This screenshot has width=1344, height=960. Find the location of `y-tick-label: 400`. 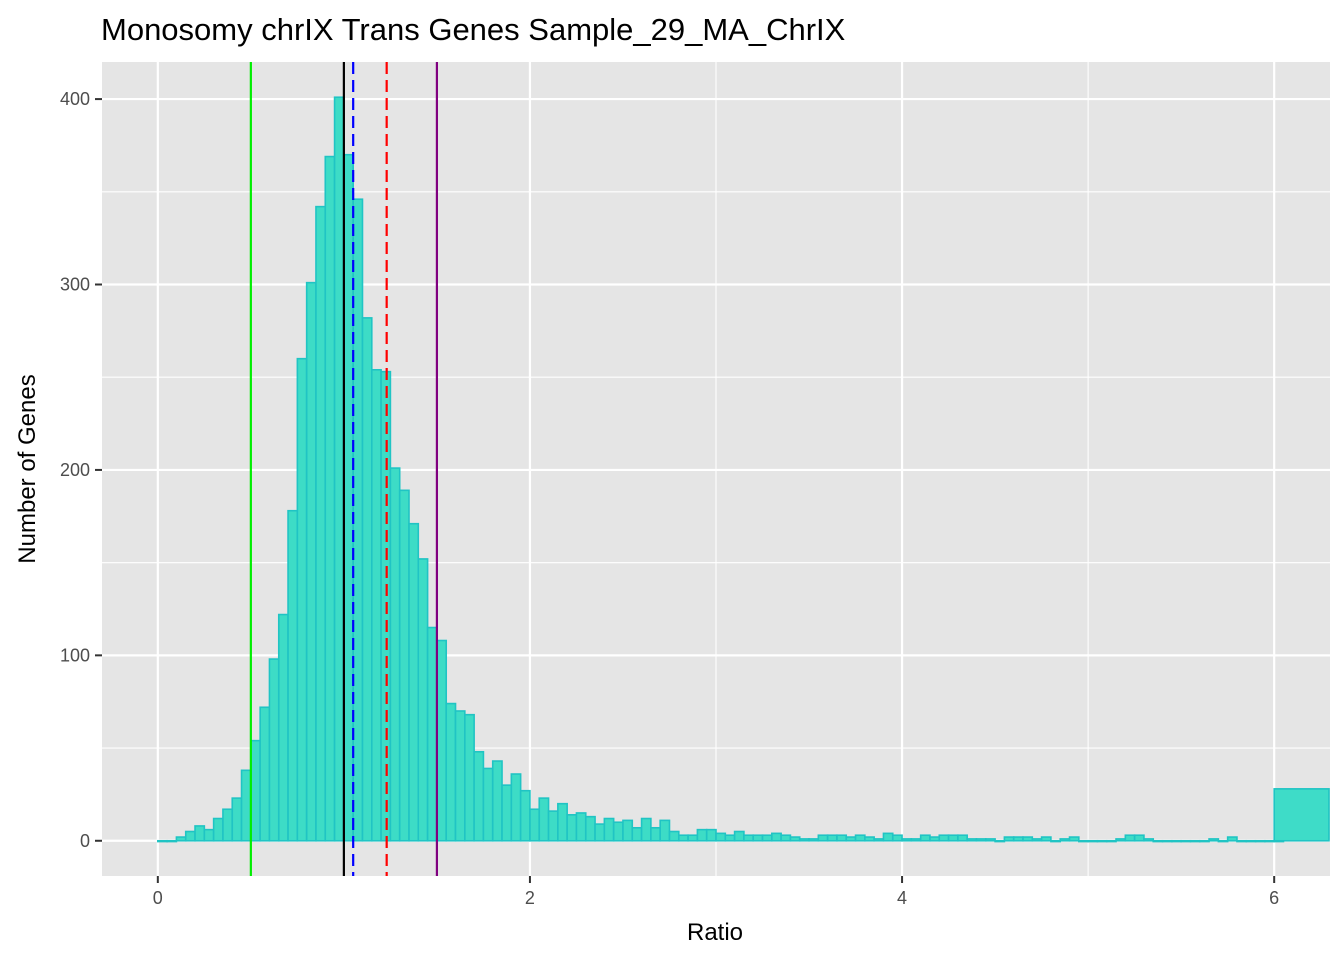

y-tick-label: 400 is located at coordinates (75, 99).